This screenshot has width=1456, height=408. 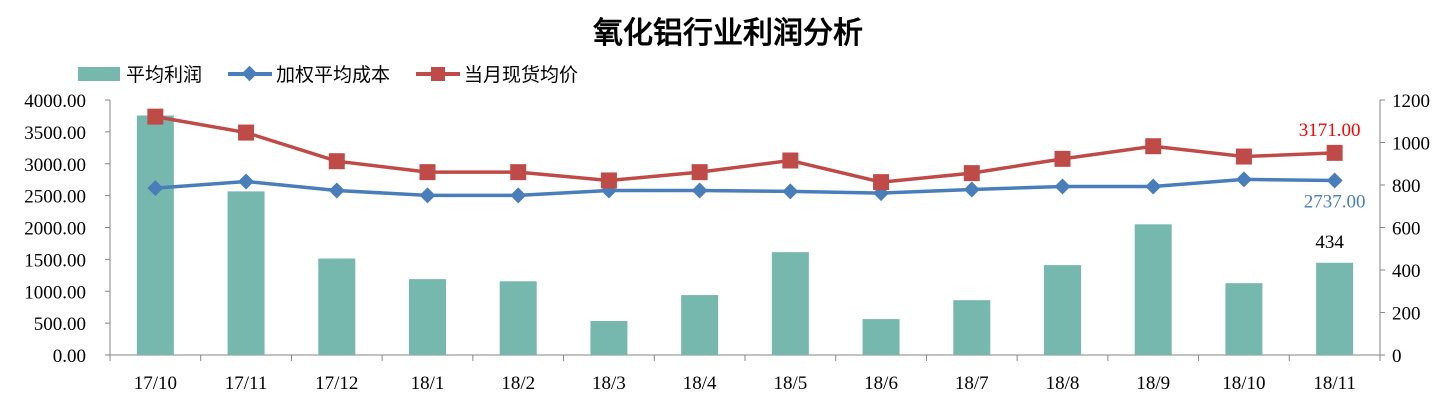 I want to click on legend-item-profit: 平均利润, so click(x=140, y=73).